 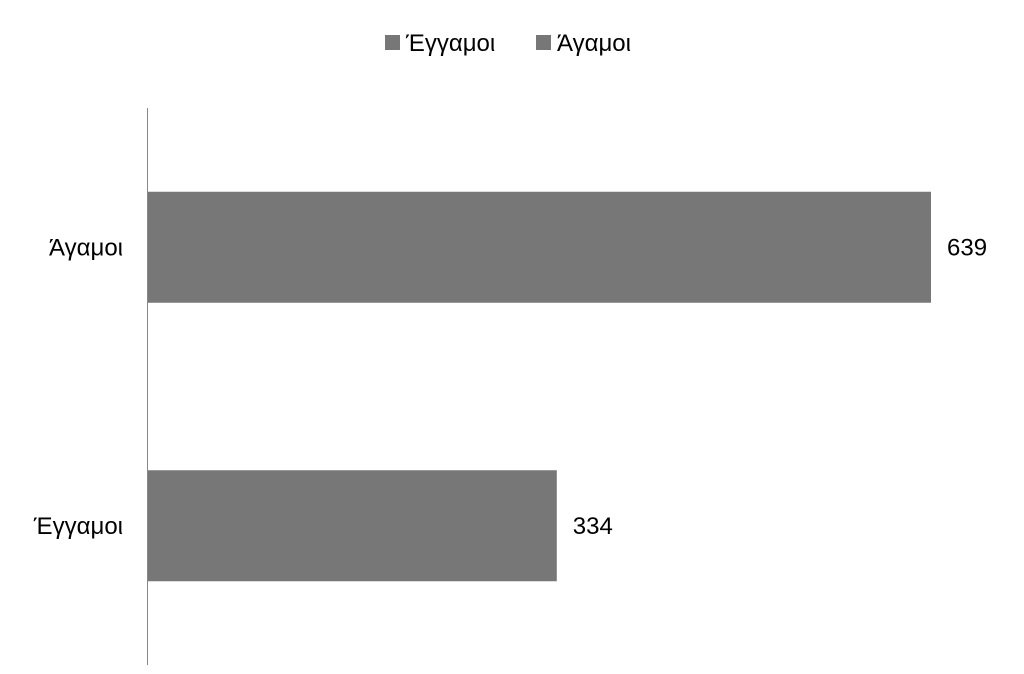 I want to click on category-labels: Έγγαμοι Άγαμοι, so click(x=78, y=387).